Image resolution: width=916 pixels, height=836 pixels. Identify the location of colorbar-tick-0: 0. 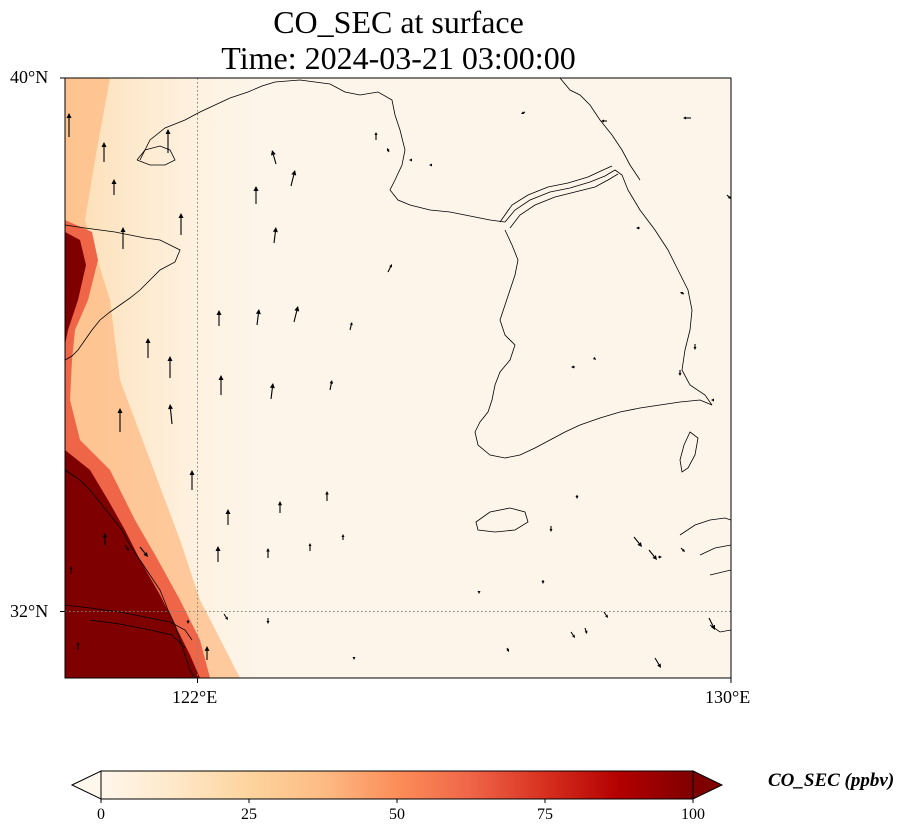
(101, 814).